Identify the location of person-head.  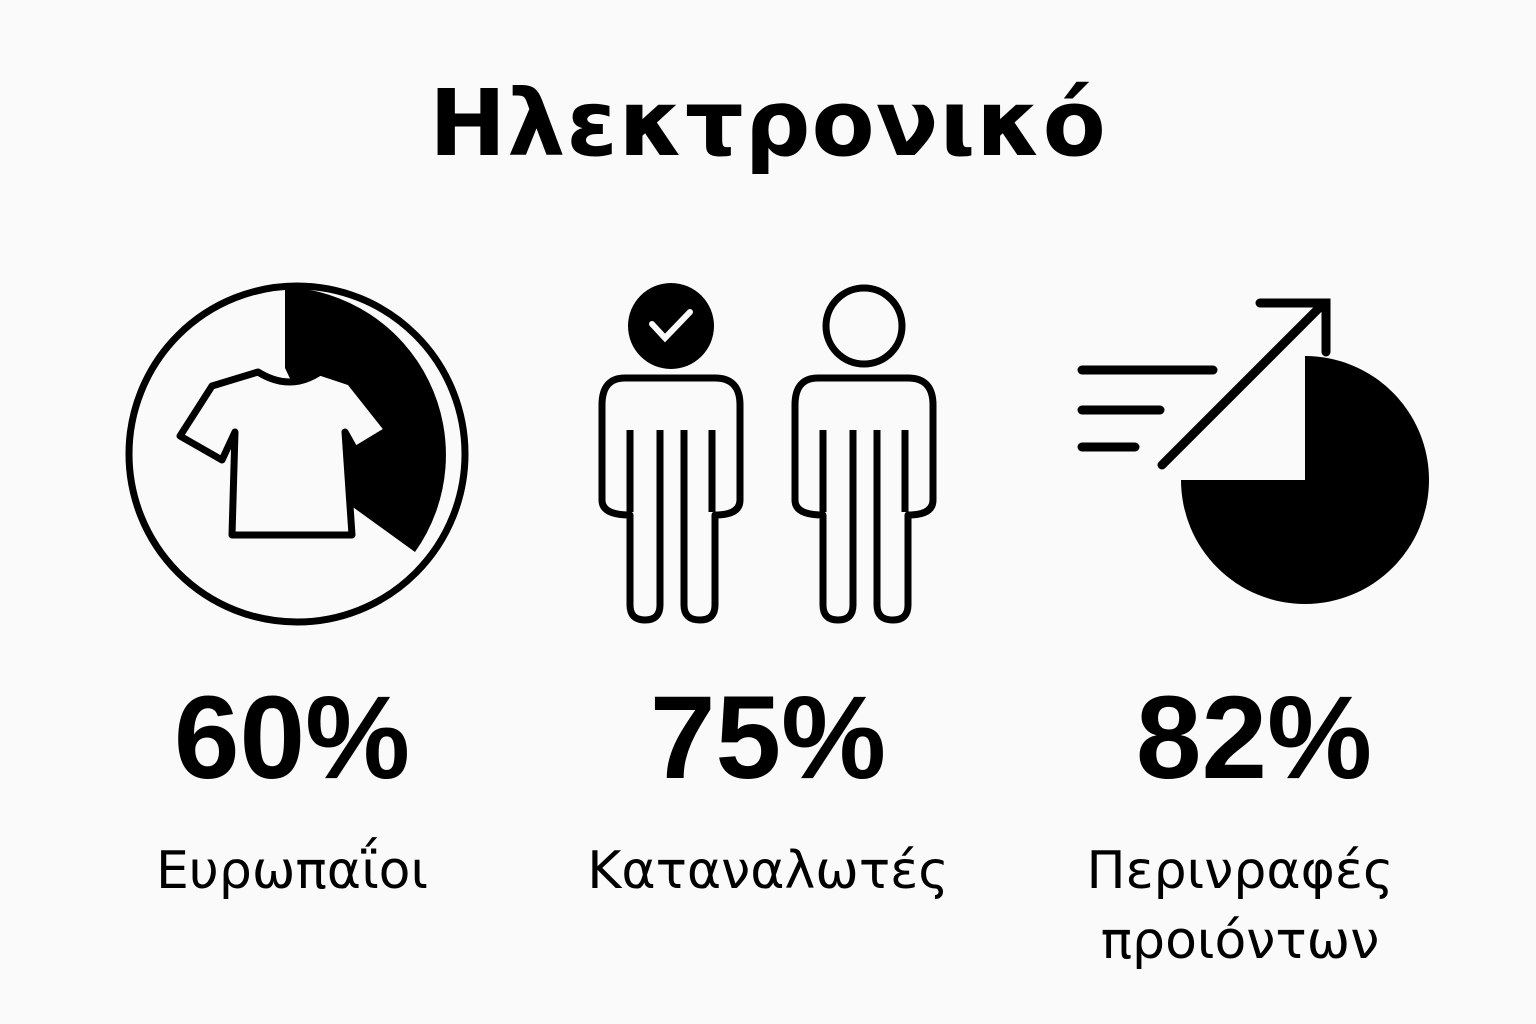
(864, 326).